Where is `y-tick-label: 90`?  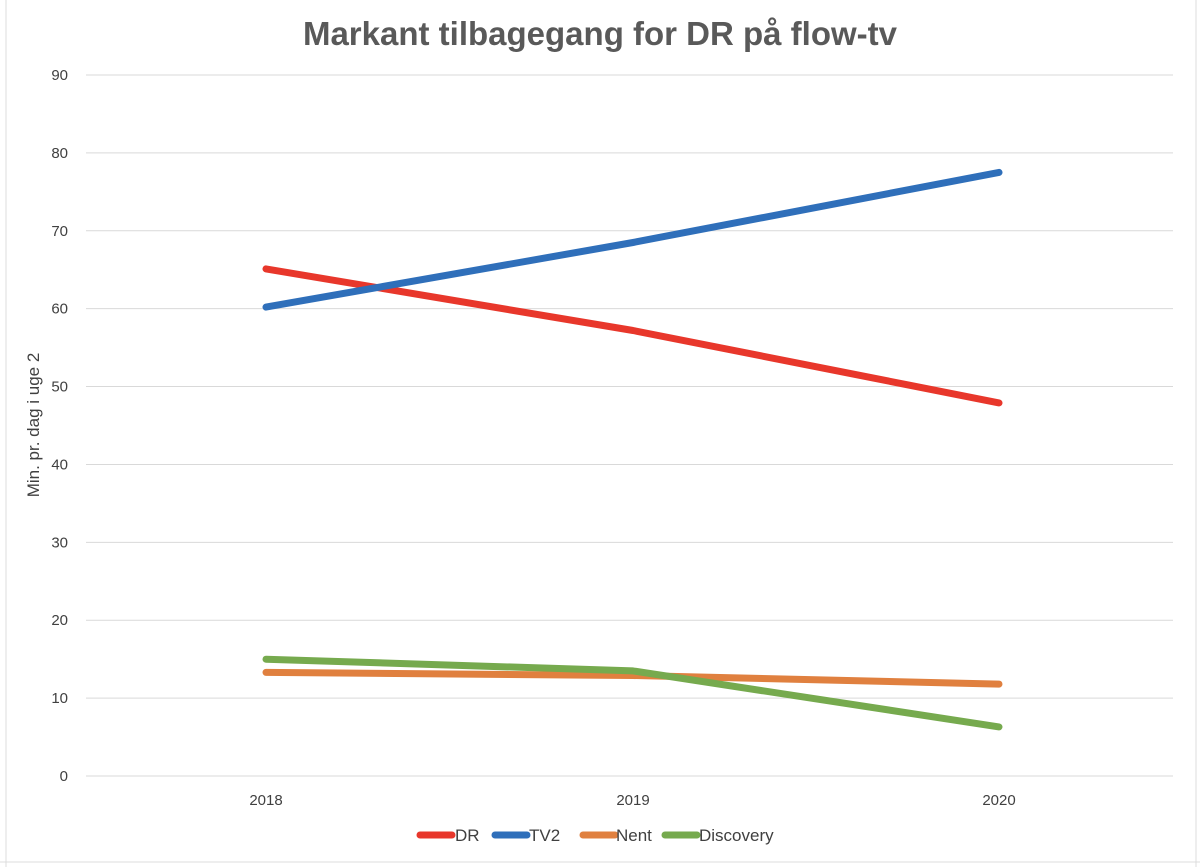 y-tick-label: 90 is located at coordinates (59, 75).